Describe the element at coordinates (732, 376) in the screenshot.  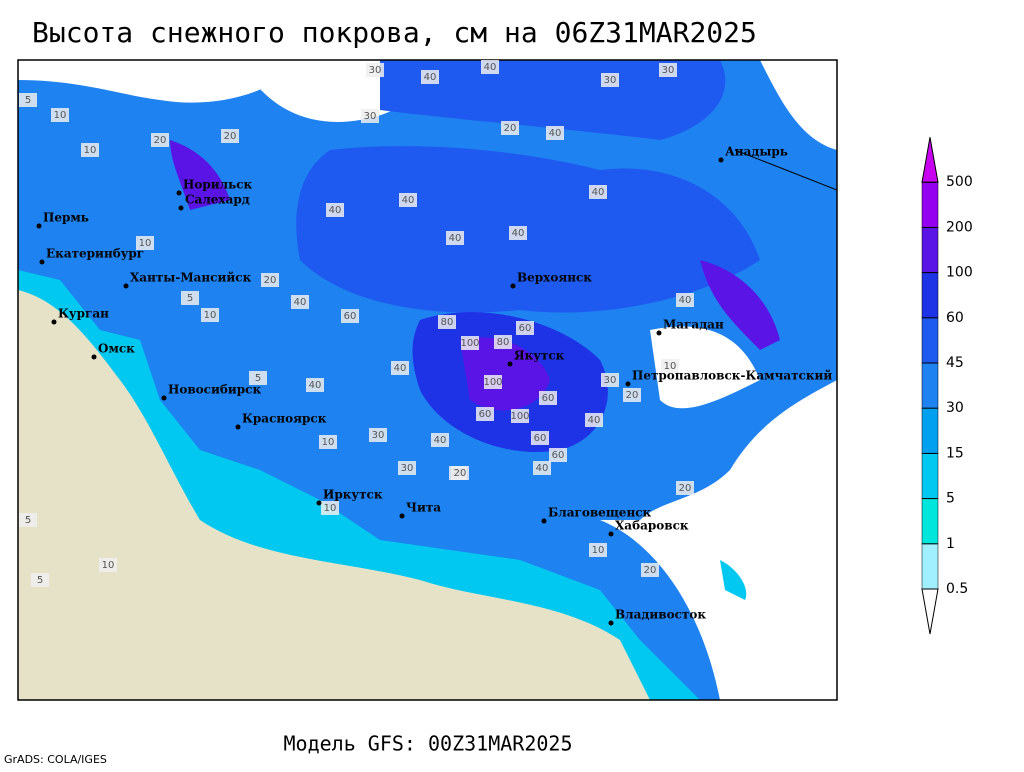
I see `city-label: Петропавловск-Камчатский` at that location.